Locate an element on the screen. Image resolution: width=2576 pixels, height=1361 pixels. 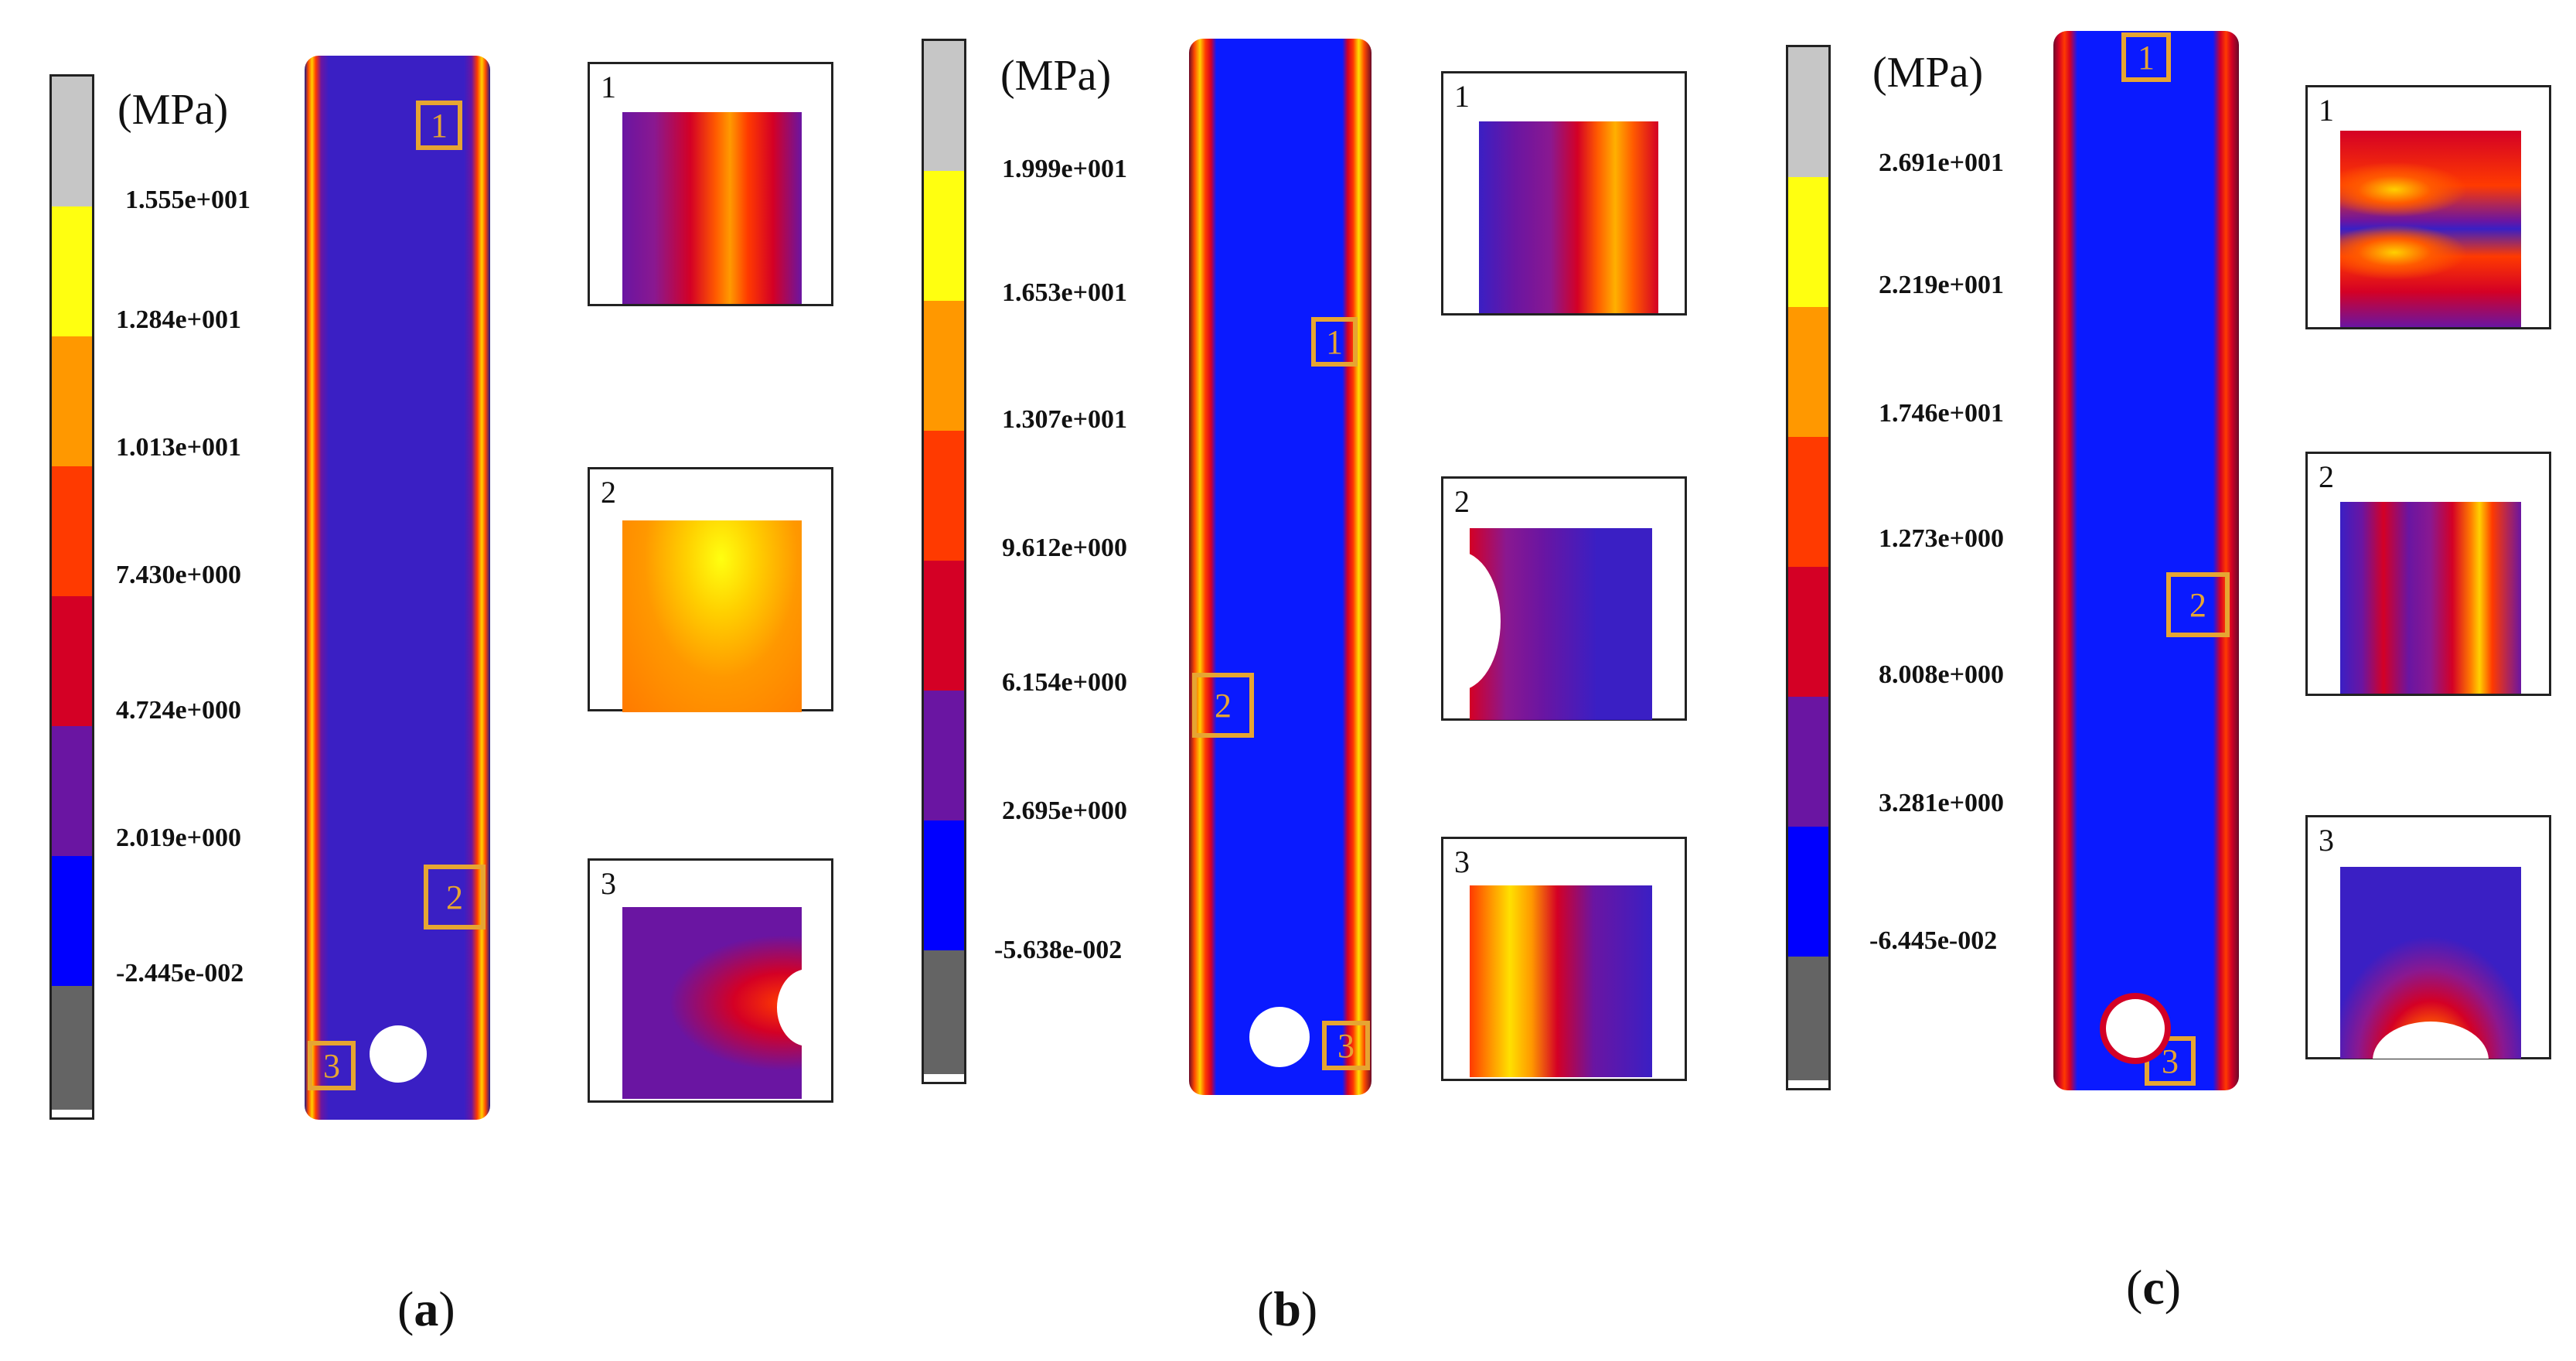
colorbar-tick-label: 1.013e+001 is located at coordinates (178, 447).